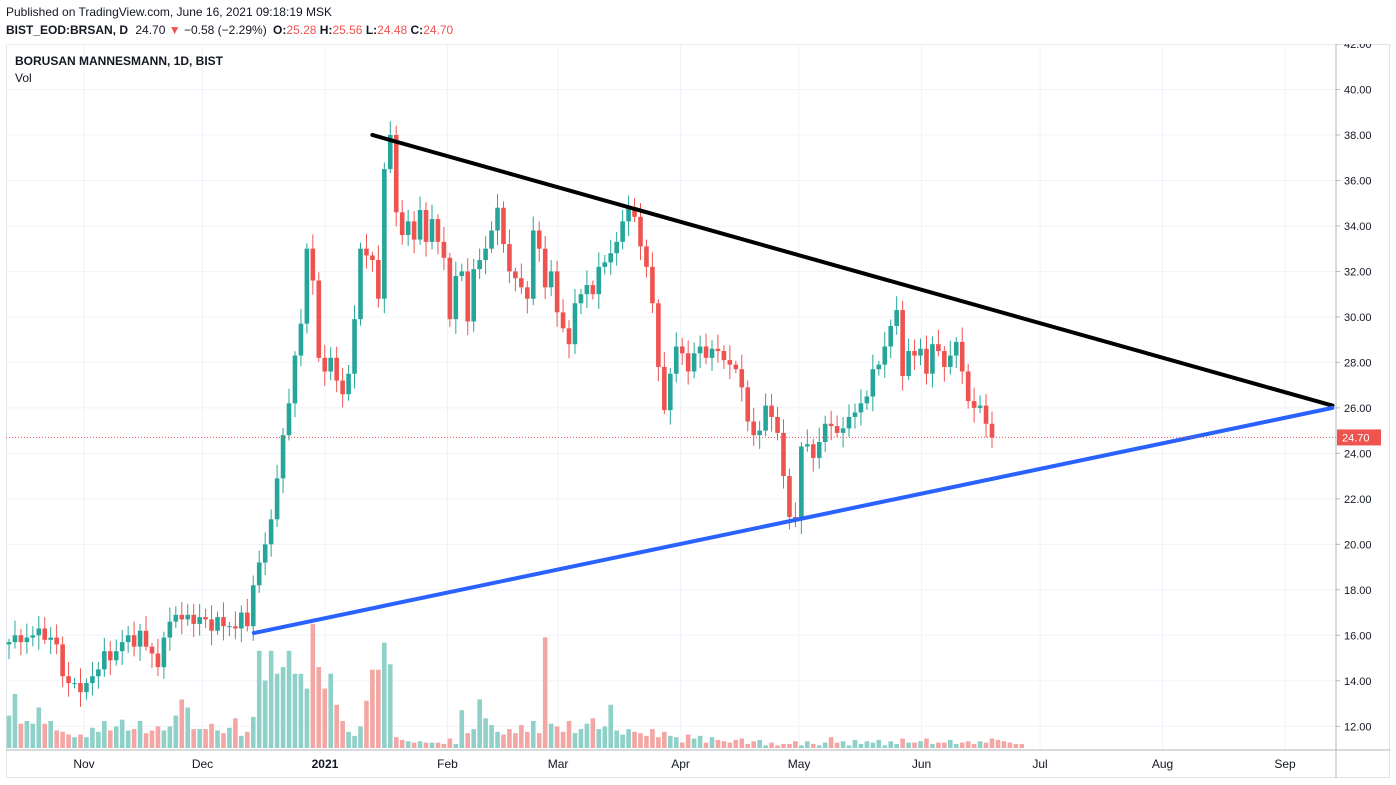 The width and height of the screenshot is (1396, 785). What do you see at coordinates (1358, 454) in the screenshot?
I see `price-tick-label: 24.00` at bounding box center [1358, 454].